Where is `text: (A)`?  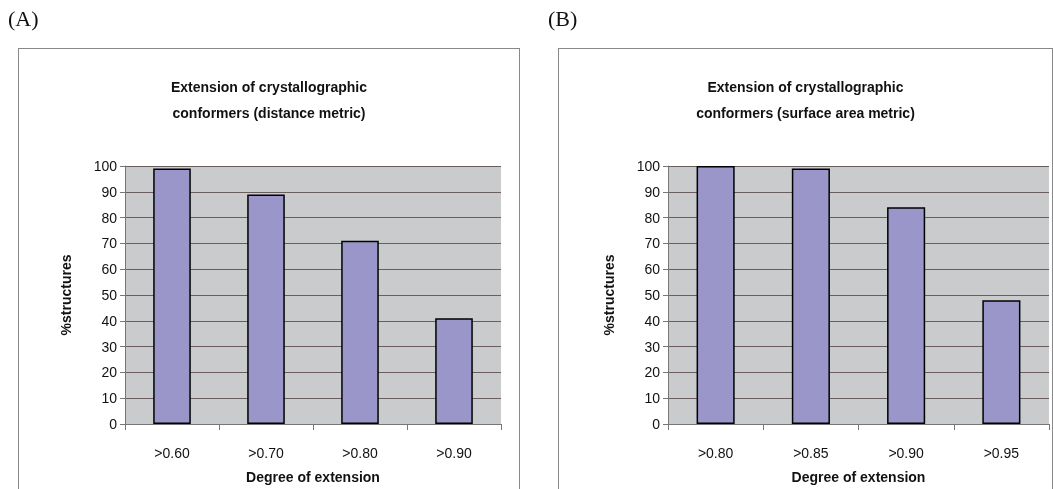
text: (A) is located at coordinates (23, 19).